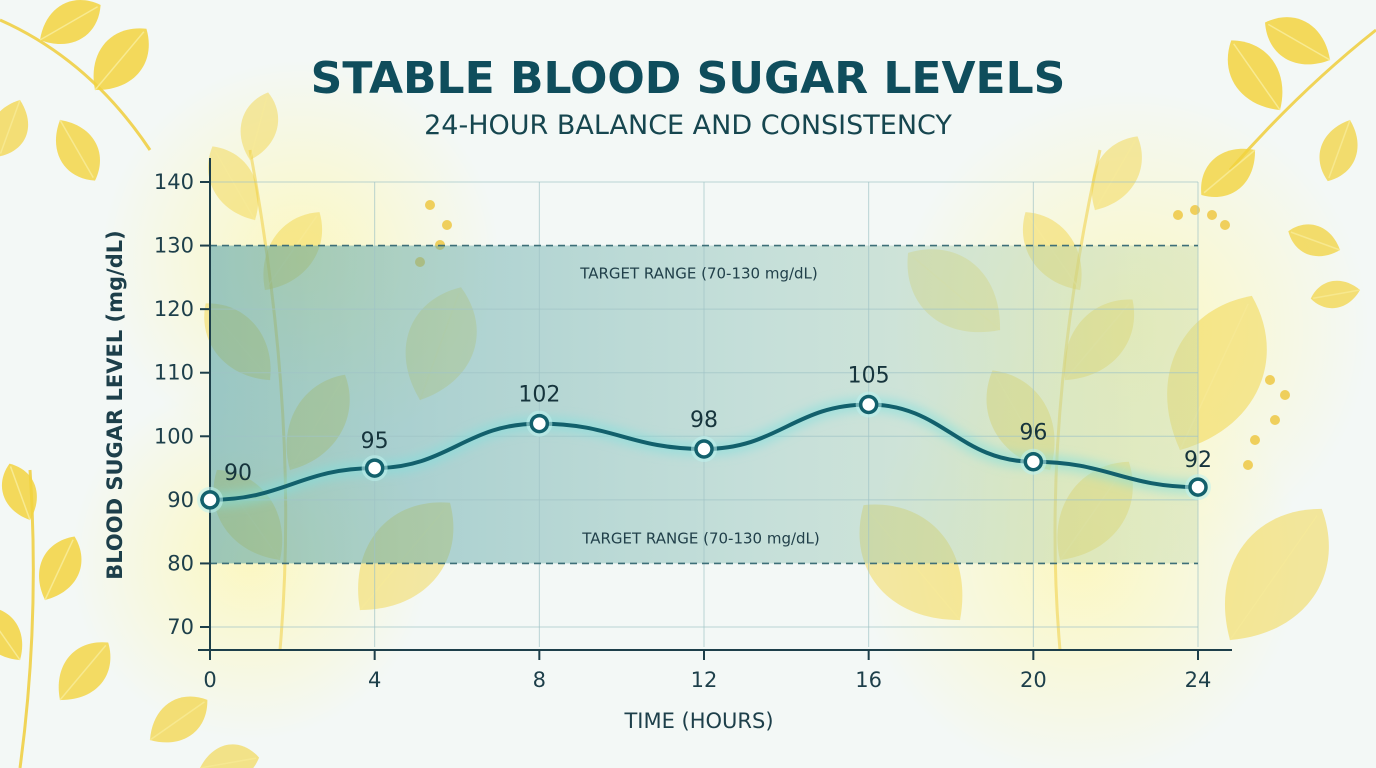  What do you see at coordinates (698, 274) in the screenshot?
I see `target-range-annotation-top: TARGET RANGE (70-130 mg/dL)` at bounding box center [698, 274].